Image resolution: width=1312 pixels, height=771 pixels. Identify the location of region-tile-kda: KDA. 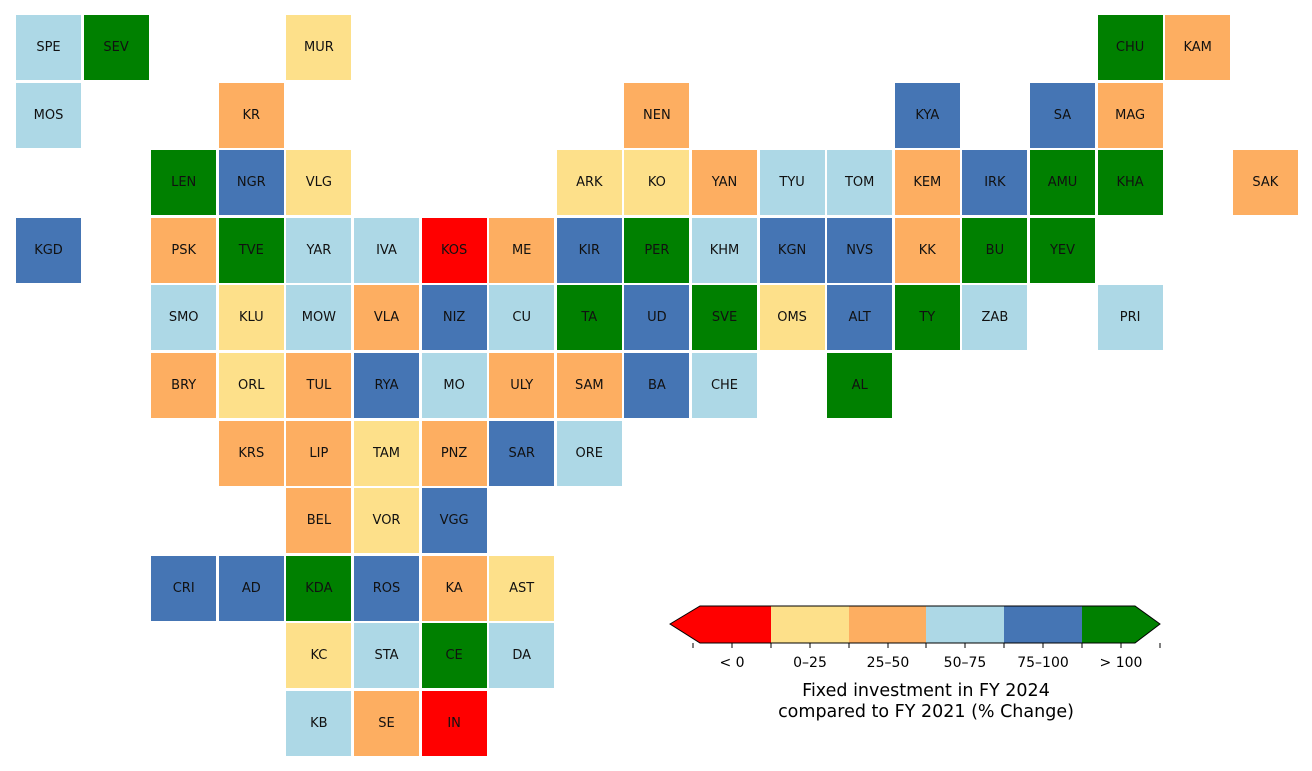
(319, 588).